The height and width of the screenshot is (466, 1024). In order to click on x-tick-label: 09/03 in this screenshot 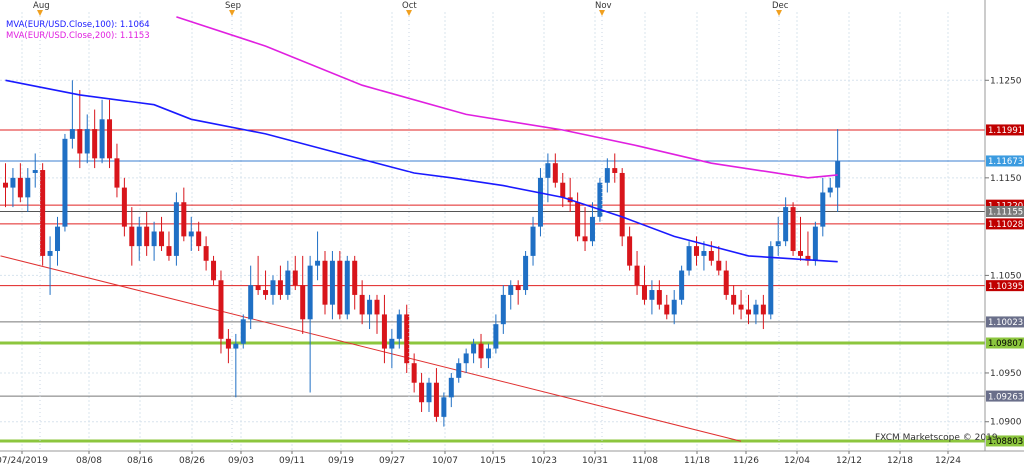, I will do `click(241, 461)`.